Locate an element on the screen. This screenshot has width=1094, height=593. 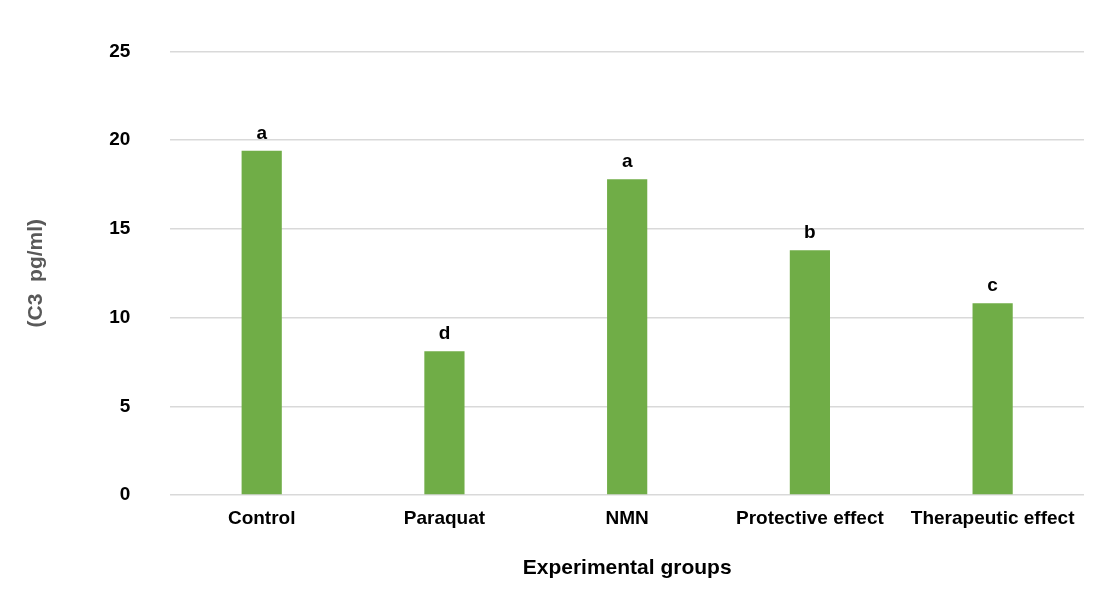
x-tick-label: Control is located at coordinates (261, 517).